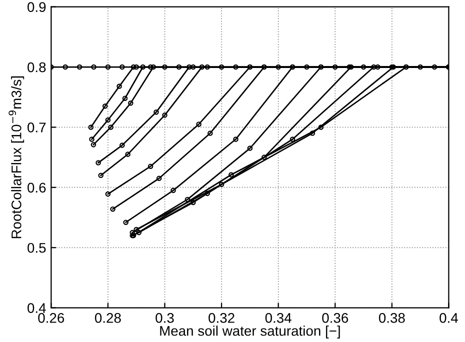  I want to click on x-tick-label: 0.3, so click(165, 318).